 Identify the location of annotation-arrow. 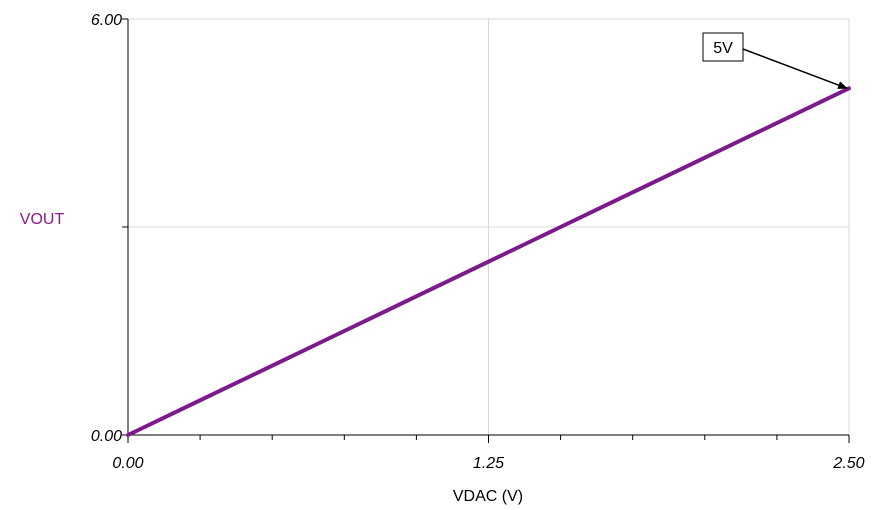
(795, 69).